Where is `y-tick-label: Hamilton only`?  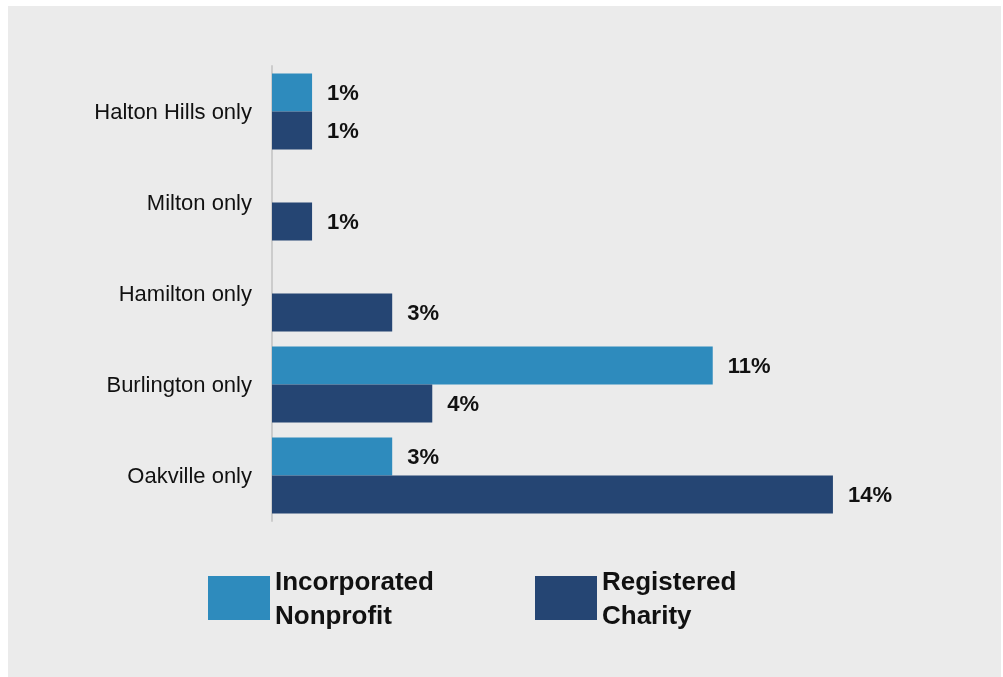 y-tick-label: Hamilton only is located at coordinates (185, 293).